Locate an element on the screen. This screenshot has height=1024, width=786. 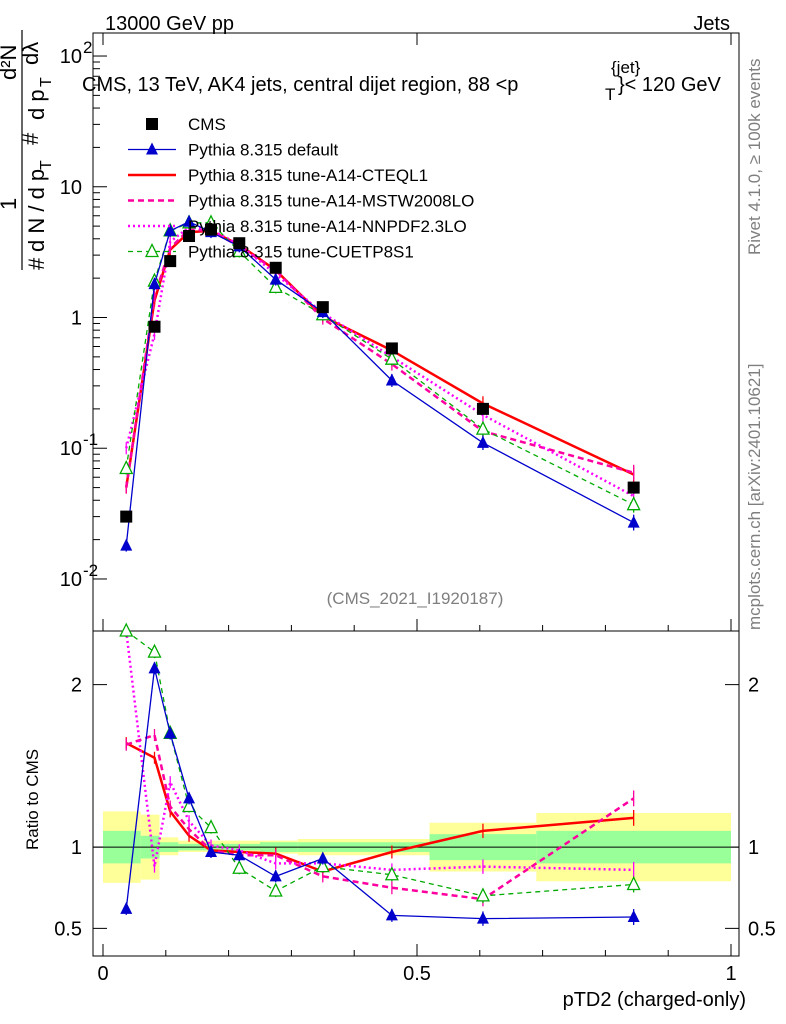
ylabel-part2: d p is located at coordinates (36, 104).